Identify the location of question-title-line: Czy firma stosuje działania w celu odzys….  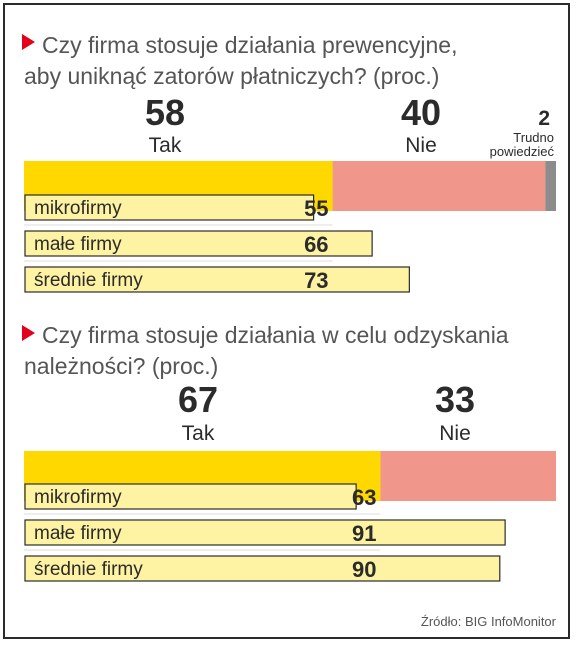
(275, 335).